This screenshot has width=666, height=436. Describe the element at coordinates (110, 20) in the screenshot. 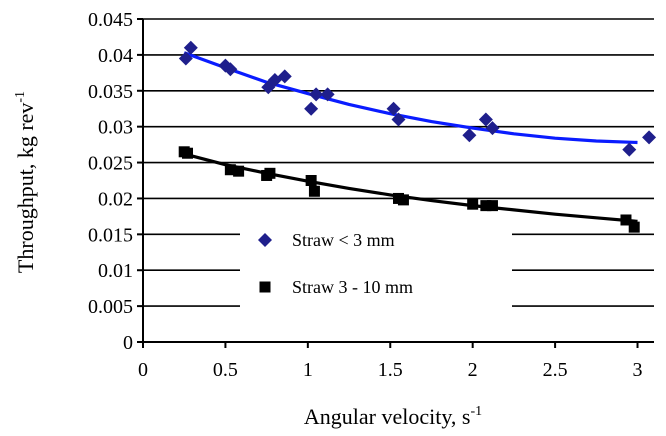

I see `y-tick-label: 0.045` at that location.